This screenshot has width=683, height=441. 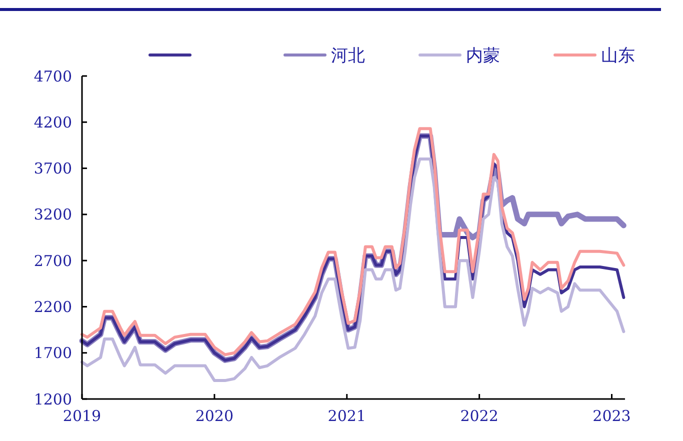 What do you see at coordinates (214, 416) in the screenshot?
I see `x-tick-label: 2020` at bounding box center [214, 416].